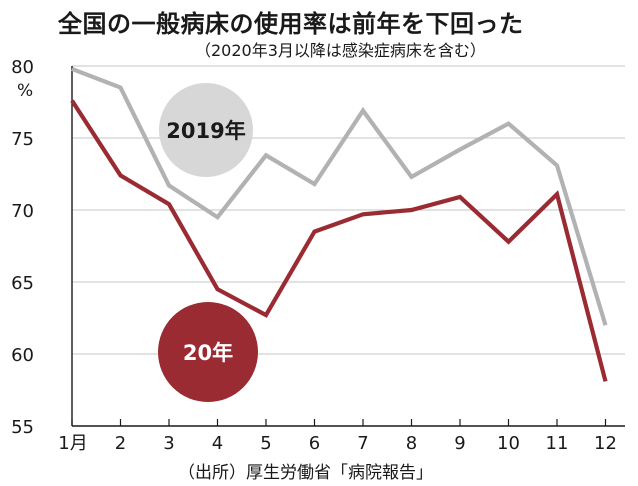  What do you see at coordinates (208, 242) in the screenshot?
I see `series-badges: 2019年 20年` at bounding box center [208, 242].